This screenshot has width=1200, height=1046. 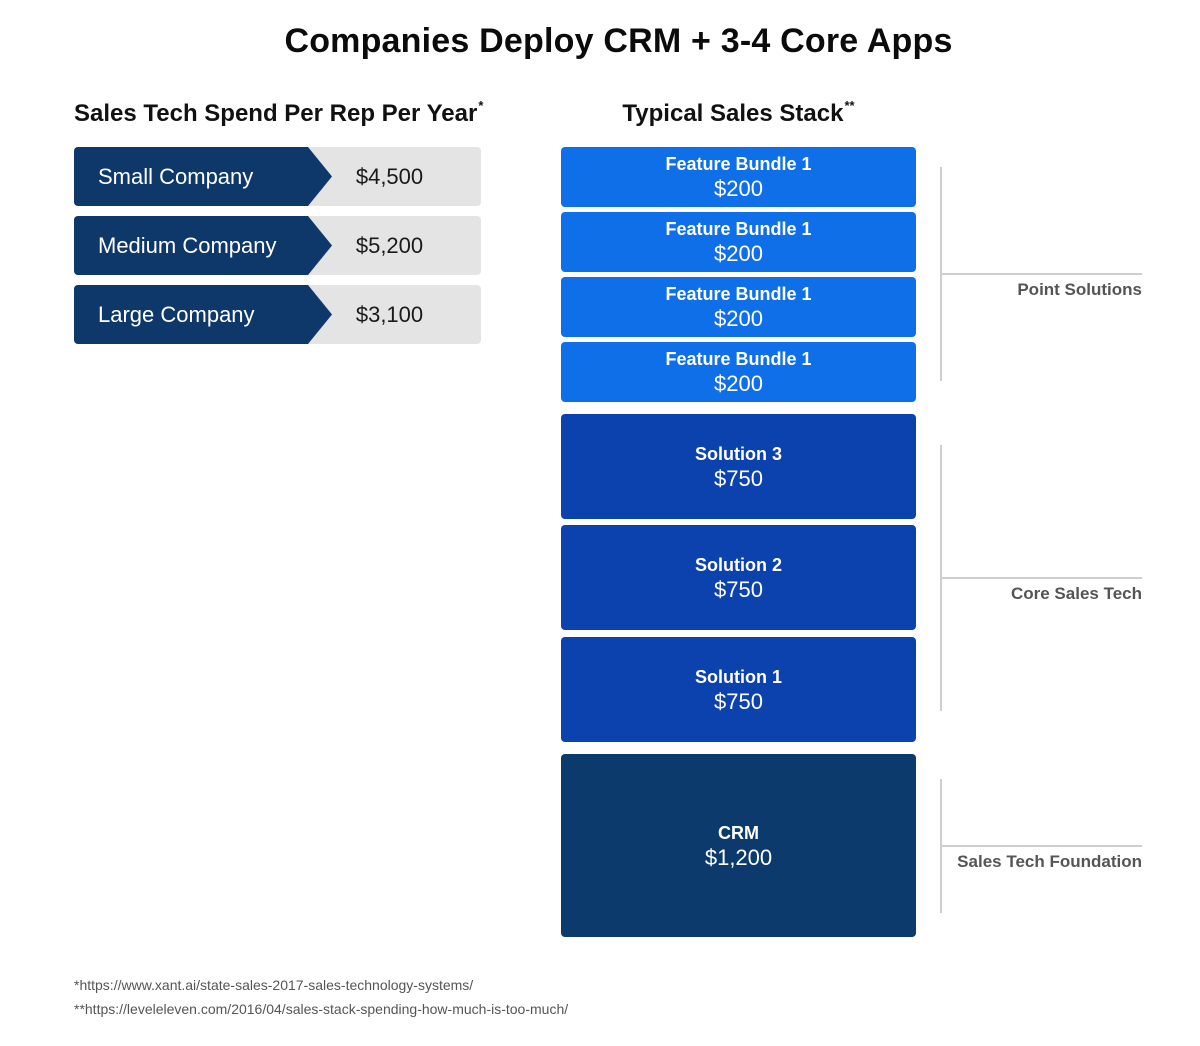 I want to click on group-label-core-sales-tech: Core Sales Tech, so click(x=1076, y=593).